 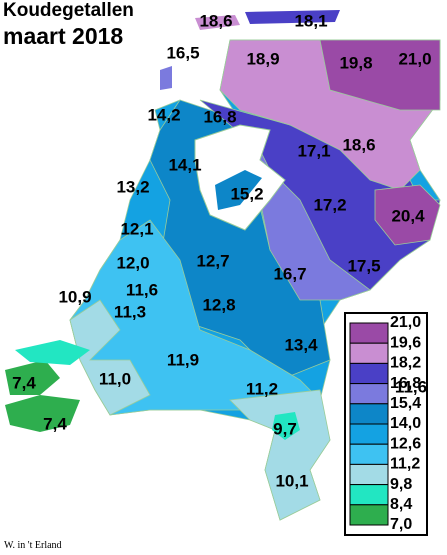 I want to click on legend-label: 15,4, so click(x=405, y=403).